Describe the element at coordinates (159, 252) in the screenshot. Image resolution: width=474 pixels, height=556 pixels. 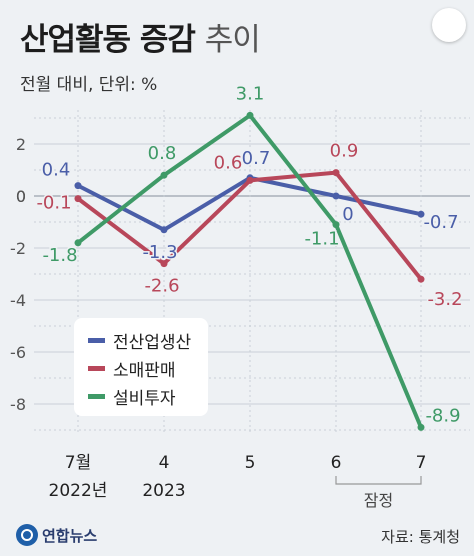
I see `data-label: -1.3` at that location.